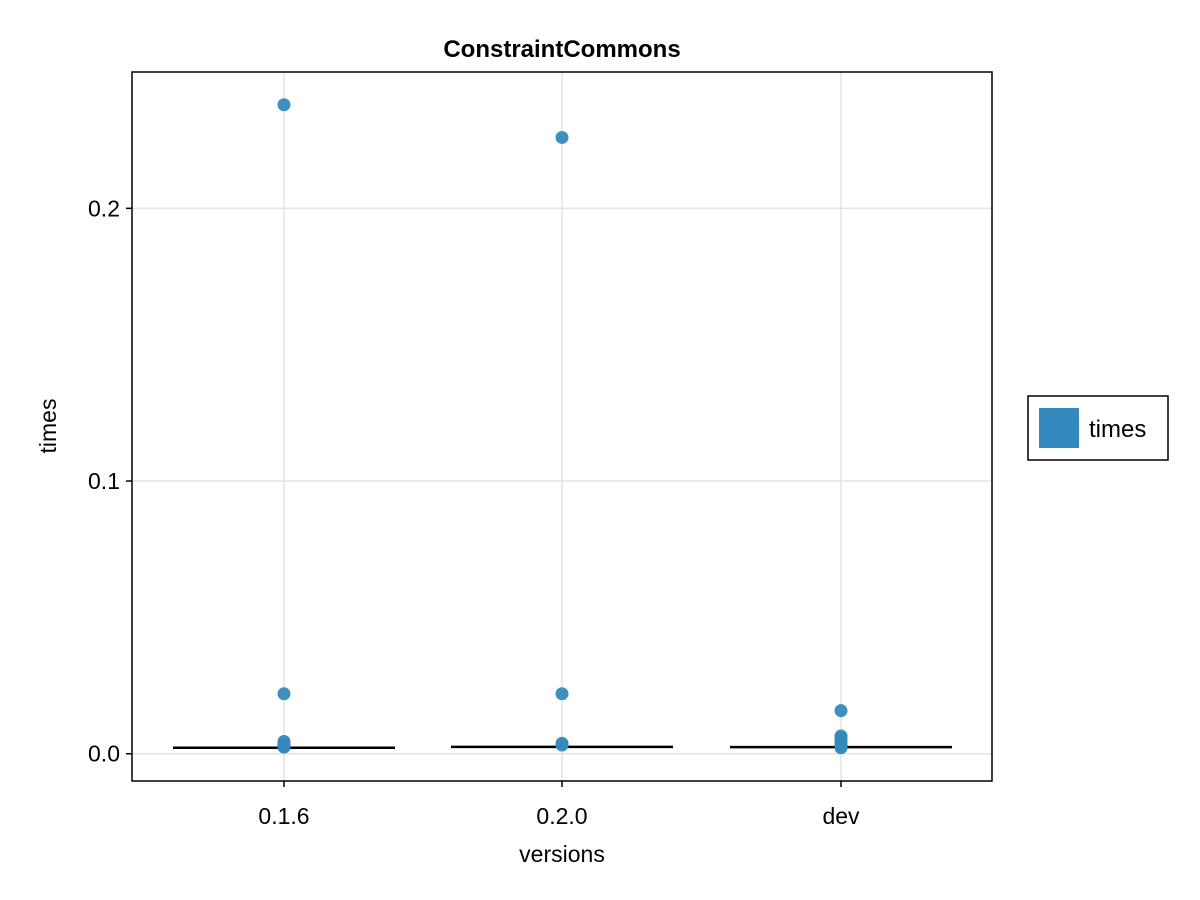 This screenshot has width=1200, height=900. I want to click on x-axis-label: versions, so click(562, 854).